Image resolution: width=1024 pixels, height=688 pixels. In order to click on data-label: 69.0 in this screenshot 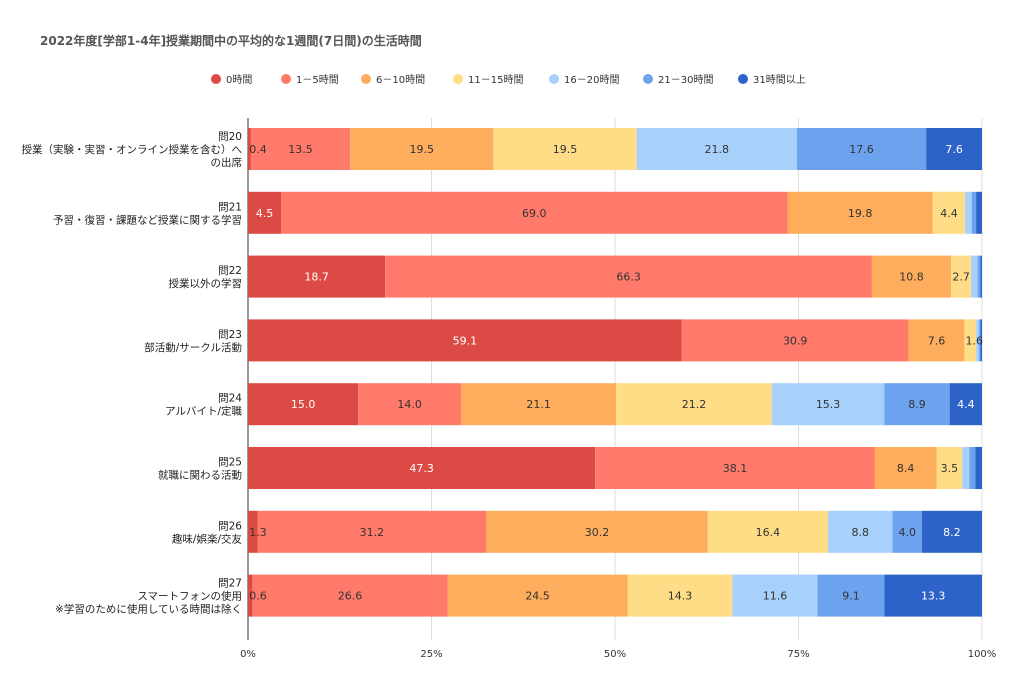, I will do `click(534, 213)`.